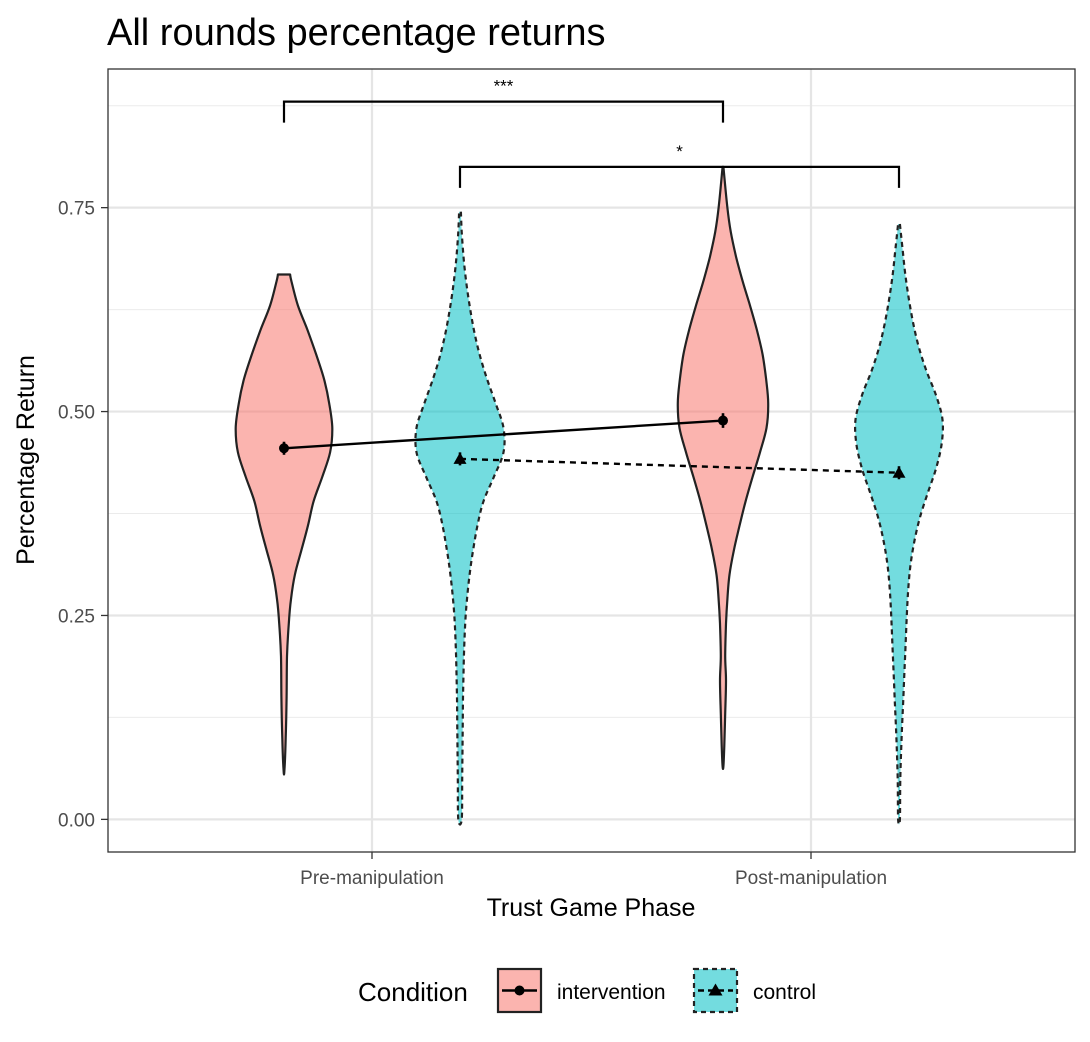  Describe the element at coordinates (811, 878) in the screenshot. I see `x-tick-label: Post-manipulation` at that location.